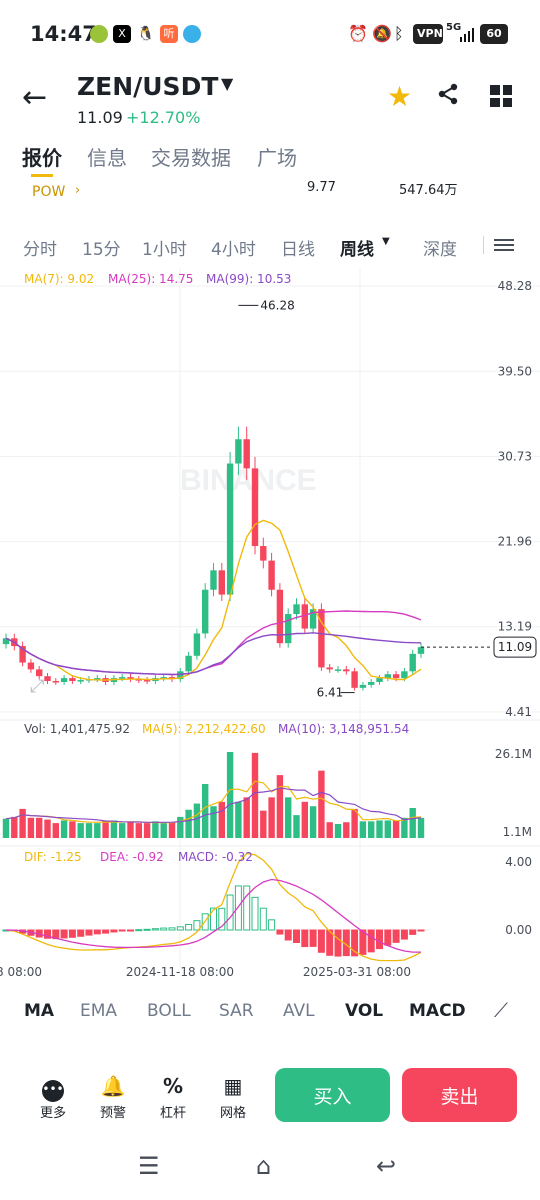 This screenshot has height=1200, width=540. Describe the element at coordinates (467, 34) in the screenshot. I see `signal-icon` at that location.